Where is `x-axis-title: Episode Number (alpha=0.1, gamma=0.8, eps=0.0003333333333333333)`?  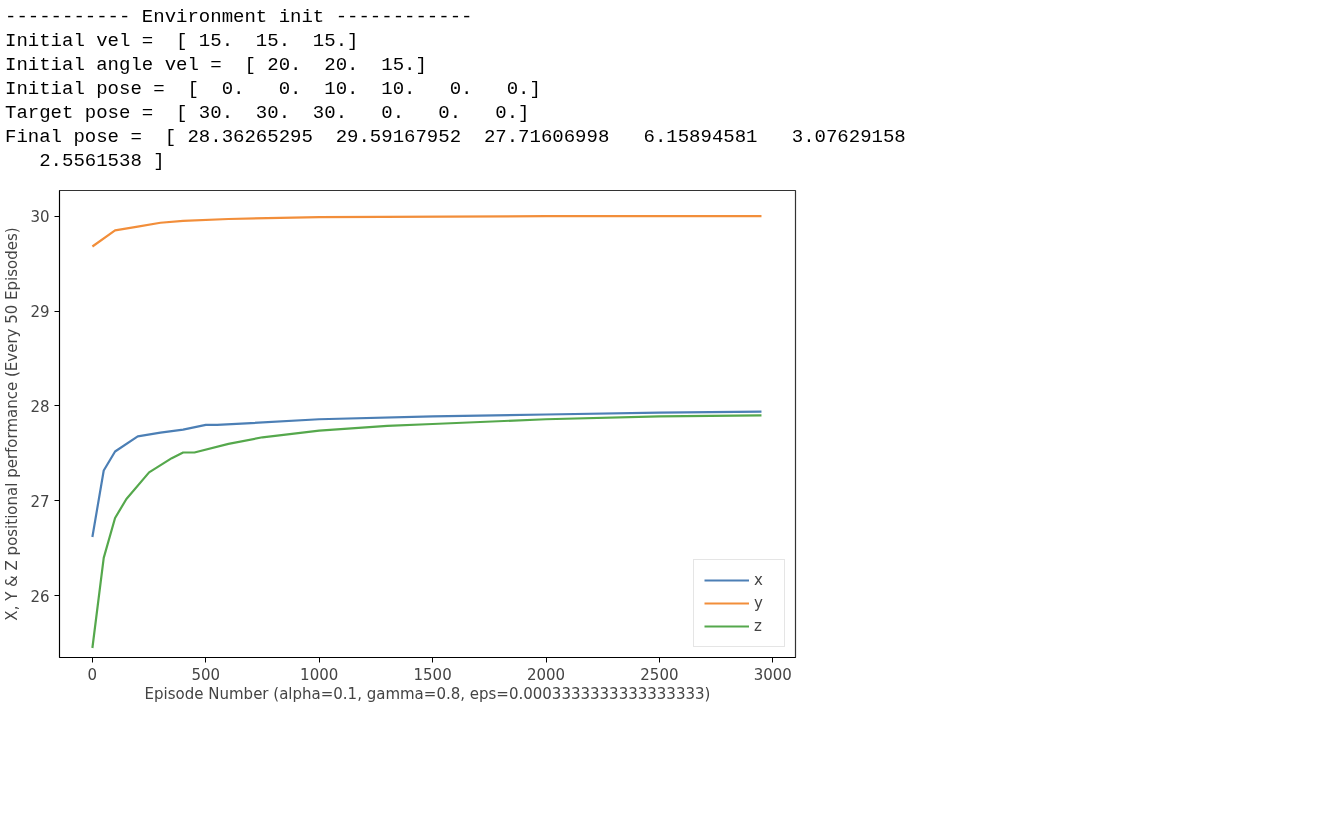 x-axis-title: Episode Number (alpha=0.1, gamma=0.8, eps=0.0003333333333333333) is located at coordinates (427, 693).